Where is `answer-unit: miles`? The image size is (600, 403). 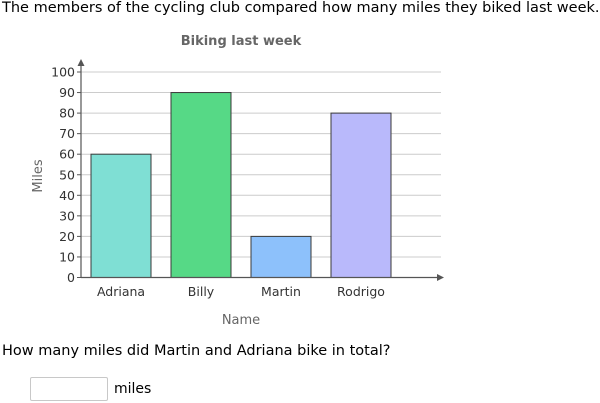
answer-unit: miles is located at coordinates (133, 389).